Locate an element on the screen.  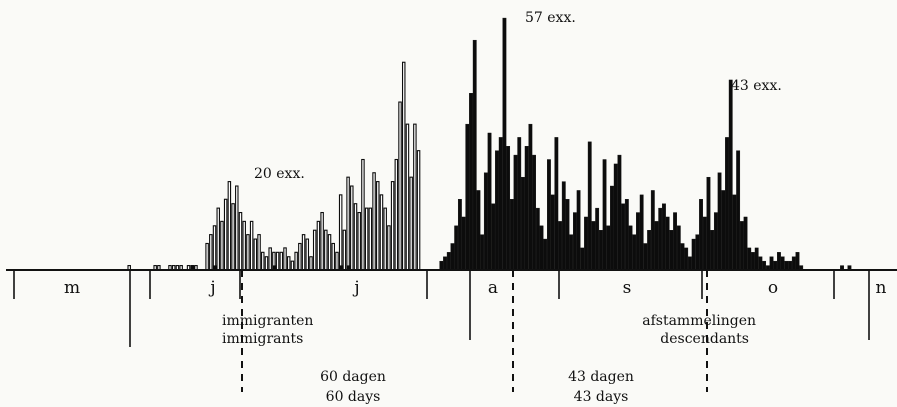
phase-label-afstammelingen: afstammelingen is located at coordinates (699, 321).